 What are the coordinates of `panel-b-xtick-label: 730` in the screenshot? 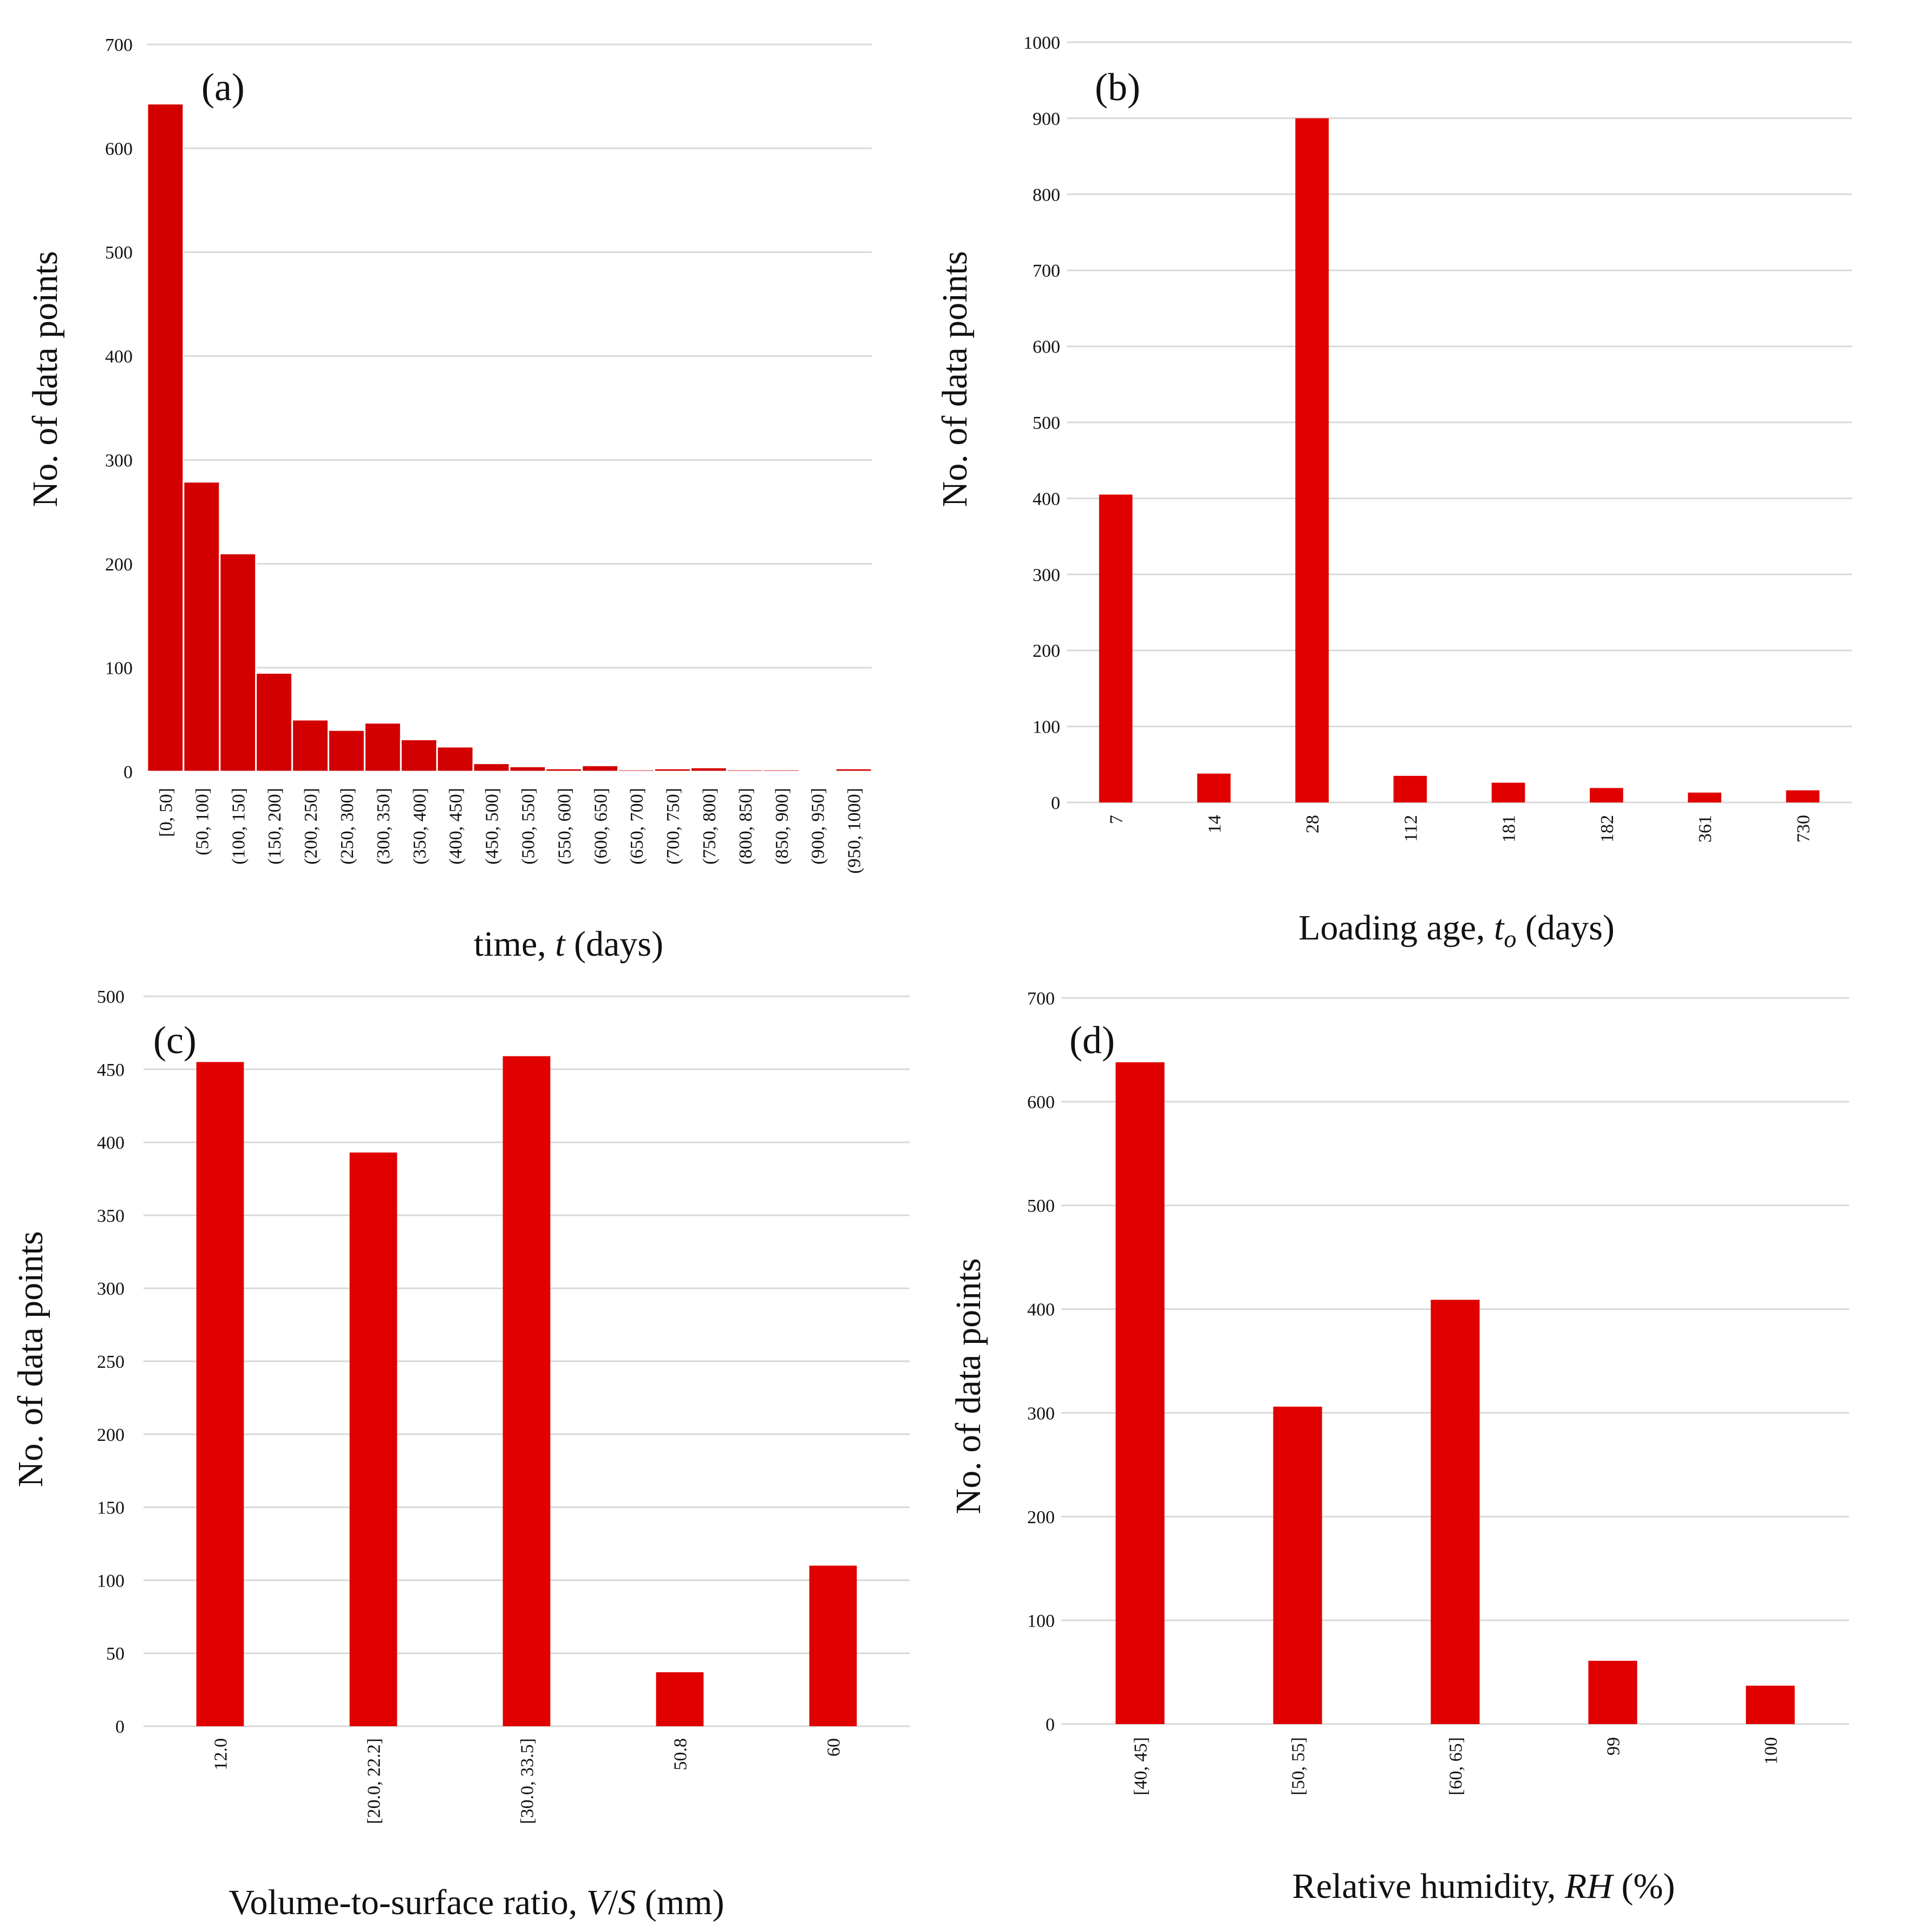 It's located at (1803, 829).